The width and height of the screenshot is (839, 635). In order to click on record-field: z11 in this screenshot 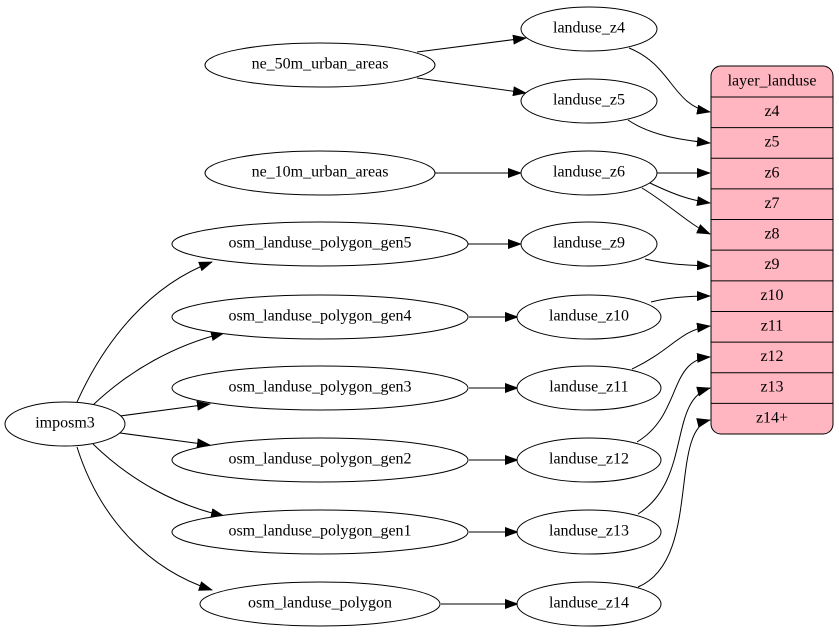, I will do `click(772, 325)`.